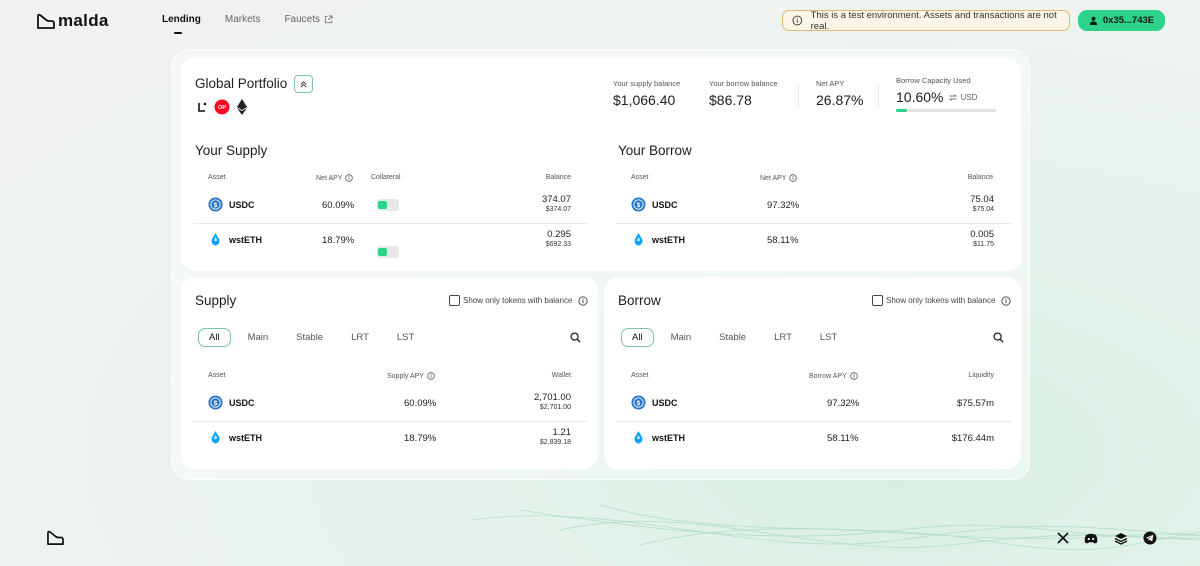  I want to click on your-borrow-row-usdc-asset: $ USDC, so click(654, 204).